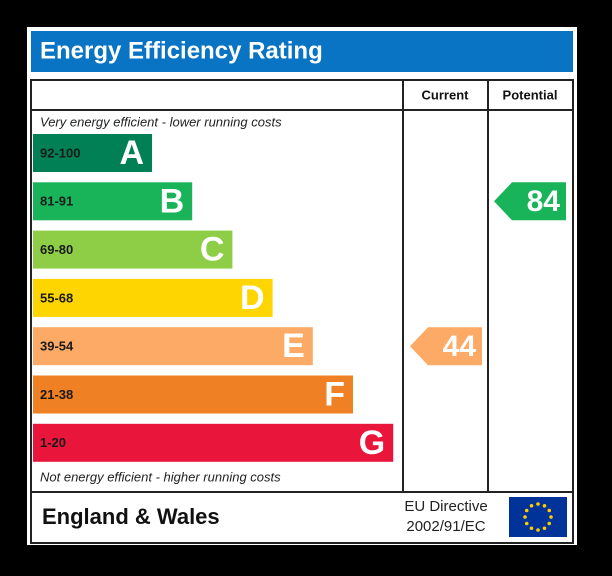 The height and width of the screenshot is (576, 612). I want to click on band-range: 81-91, so click(56, 201).